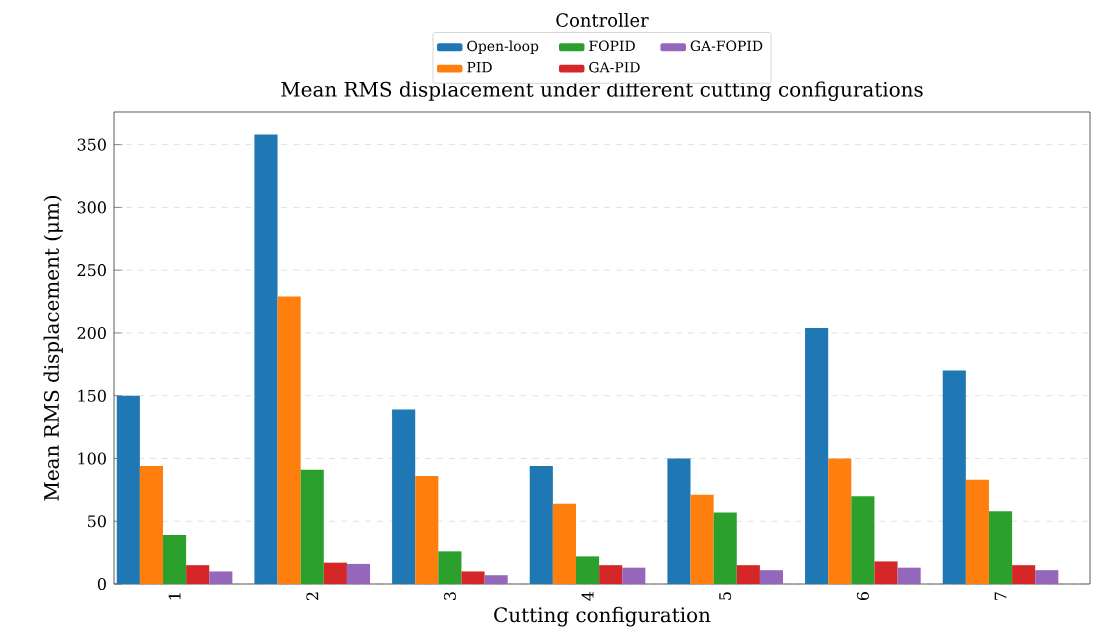 The height and width of the screenshot is (642, 1100). What do you see at coordinates (53, 348) in the screenshot?
I see `y-axis-title: Mean RMS displacement (μm)` at bounding box center [53, 348].